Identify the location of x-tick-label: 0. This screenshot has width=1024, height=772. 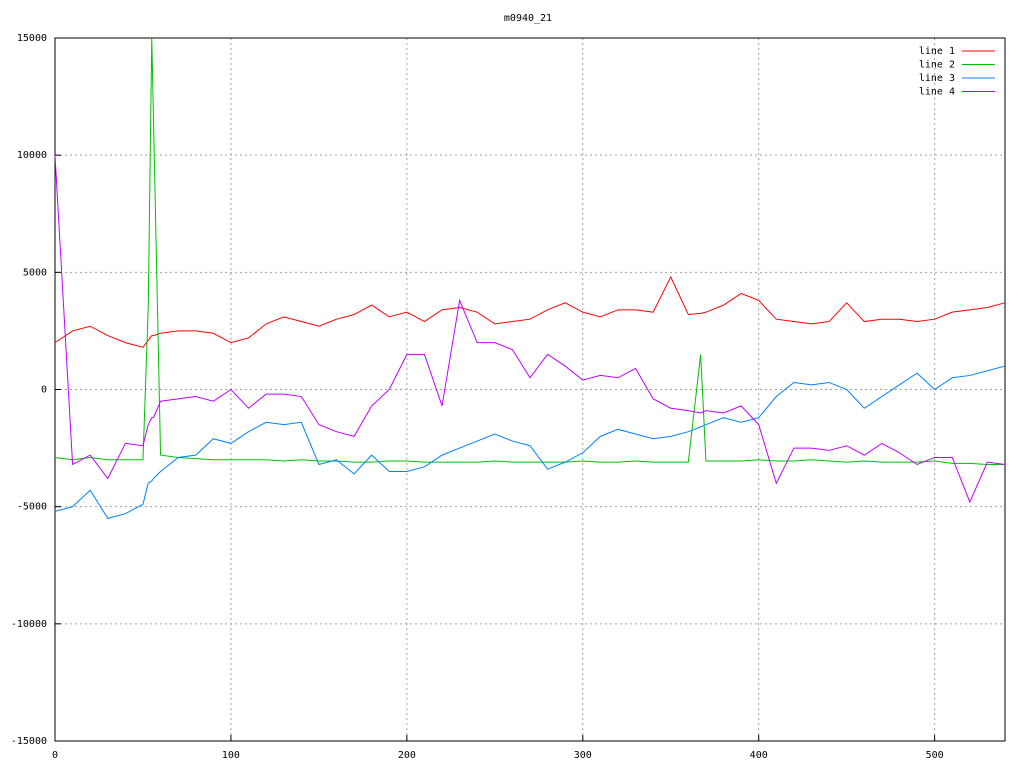
(55, 755).